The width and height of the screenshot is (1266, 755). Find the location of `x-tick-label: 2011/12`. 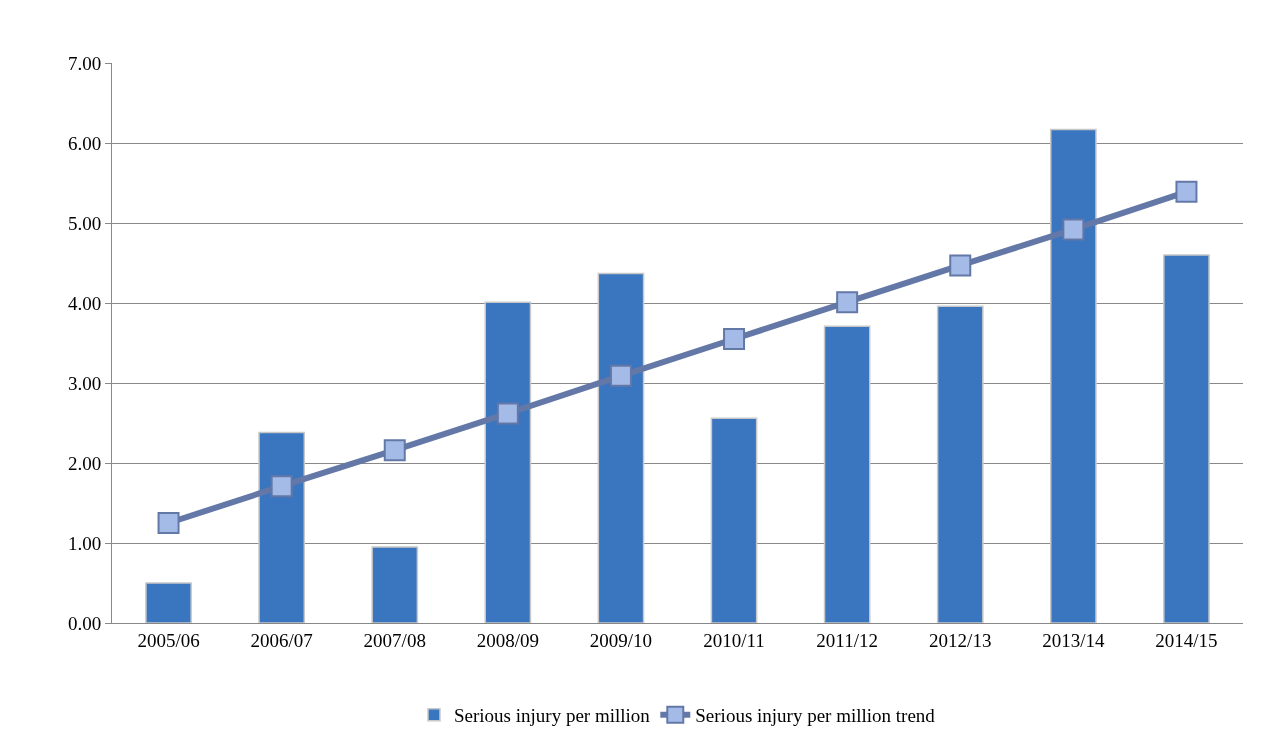

x-tick-label: 2011/12 is located at coordinates (847, 640).